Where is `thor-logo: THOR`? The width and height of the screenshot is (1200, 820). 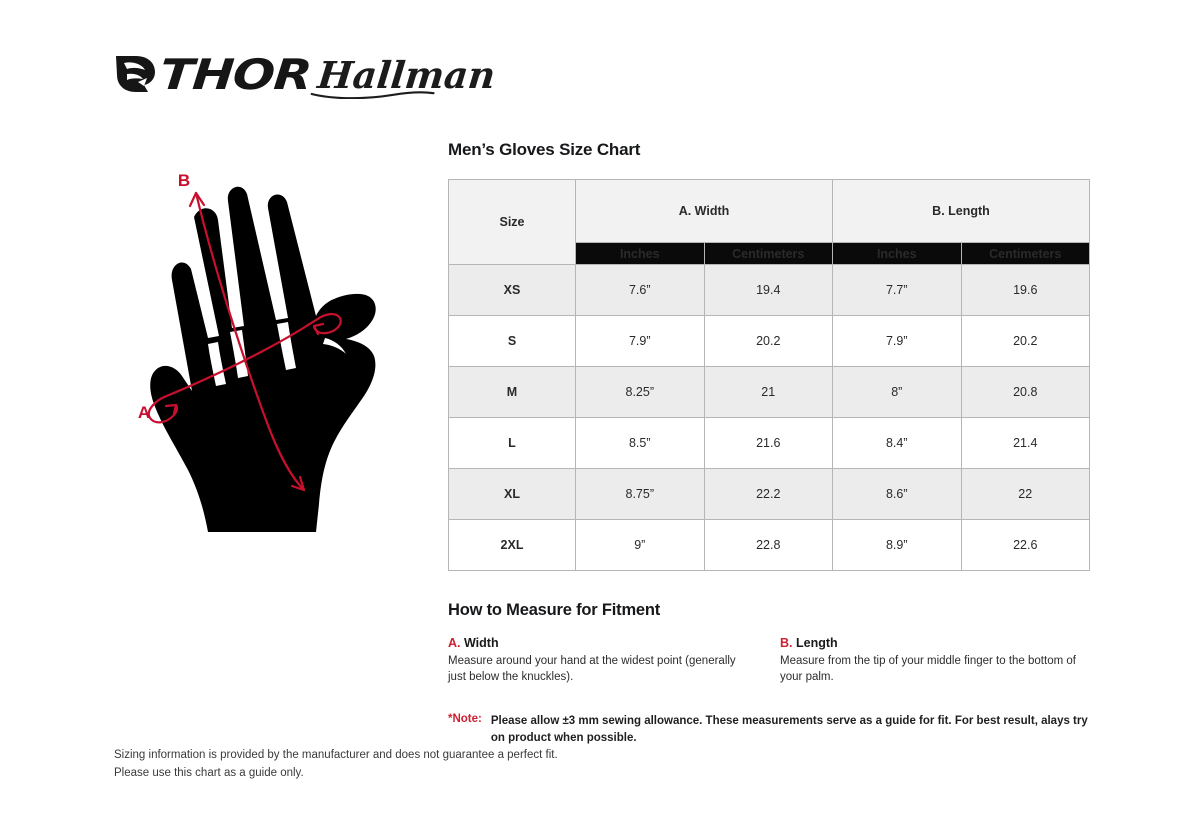
thor-logo: THOR is located at coordinates (213, 74).